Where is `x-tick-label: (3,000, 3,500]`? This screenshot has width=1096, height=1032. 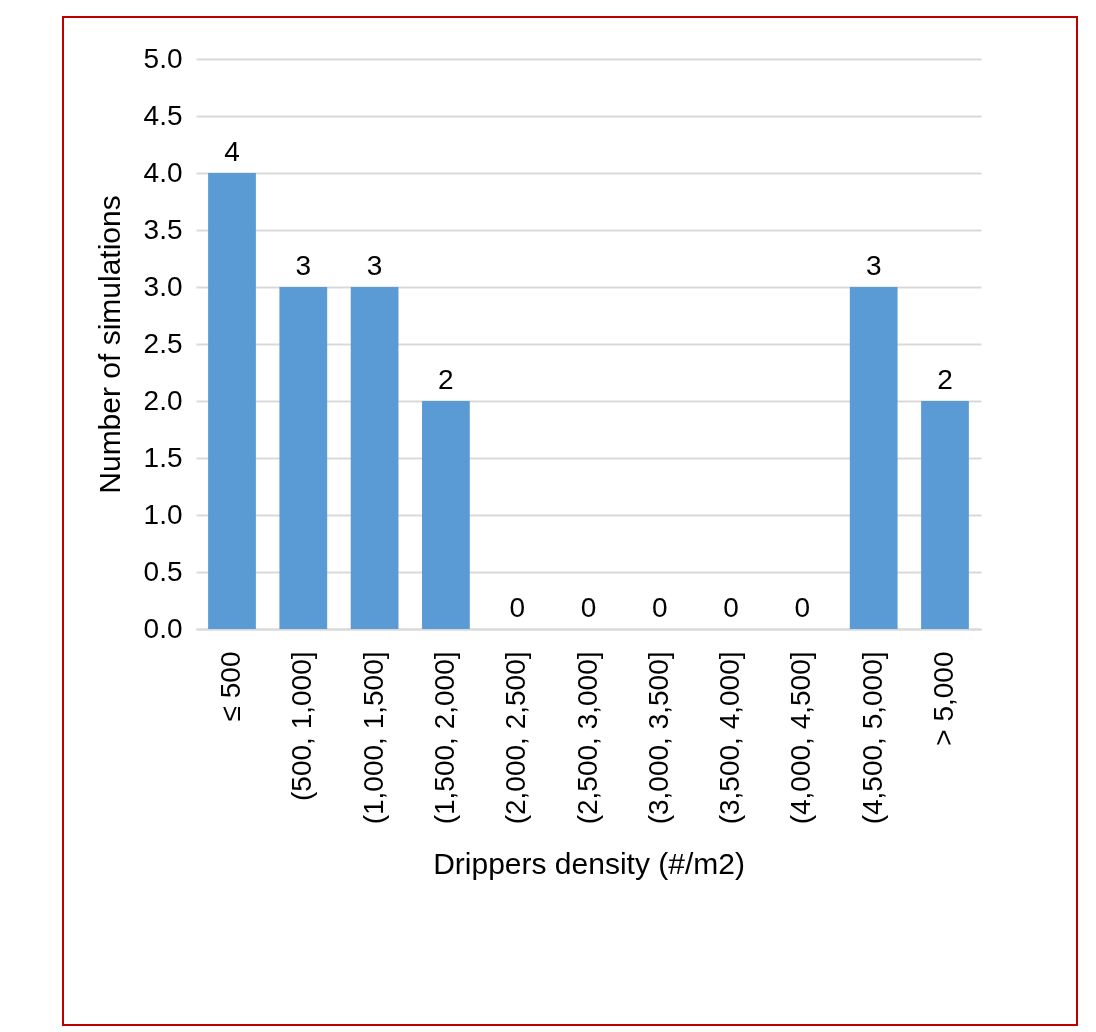
x-tick-label: (3,000, 3,500] is located at coordinates (658, 738).